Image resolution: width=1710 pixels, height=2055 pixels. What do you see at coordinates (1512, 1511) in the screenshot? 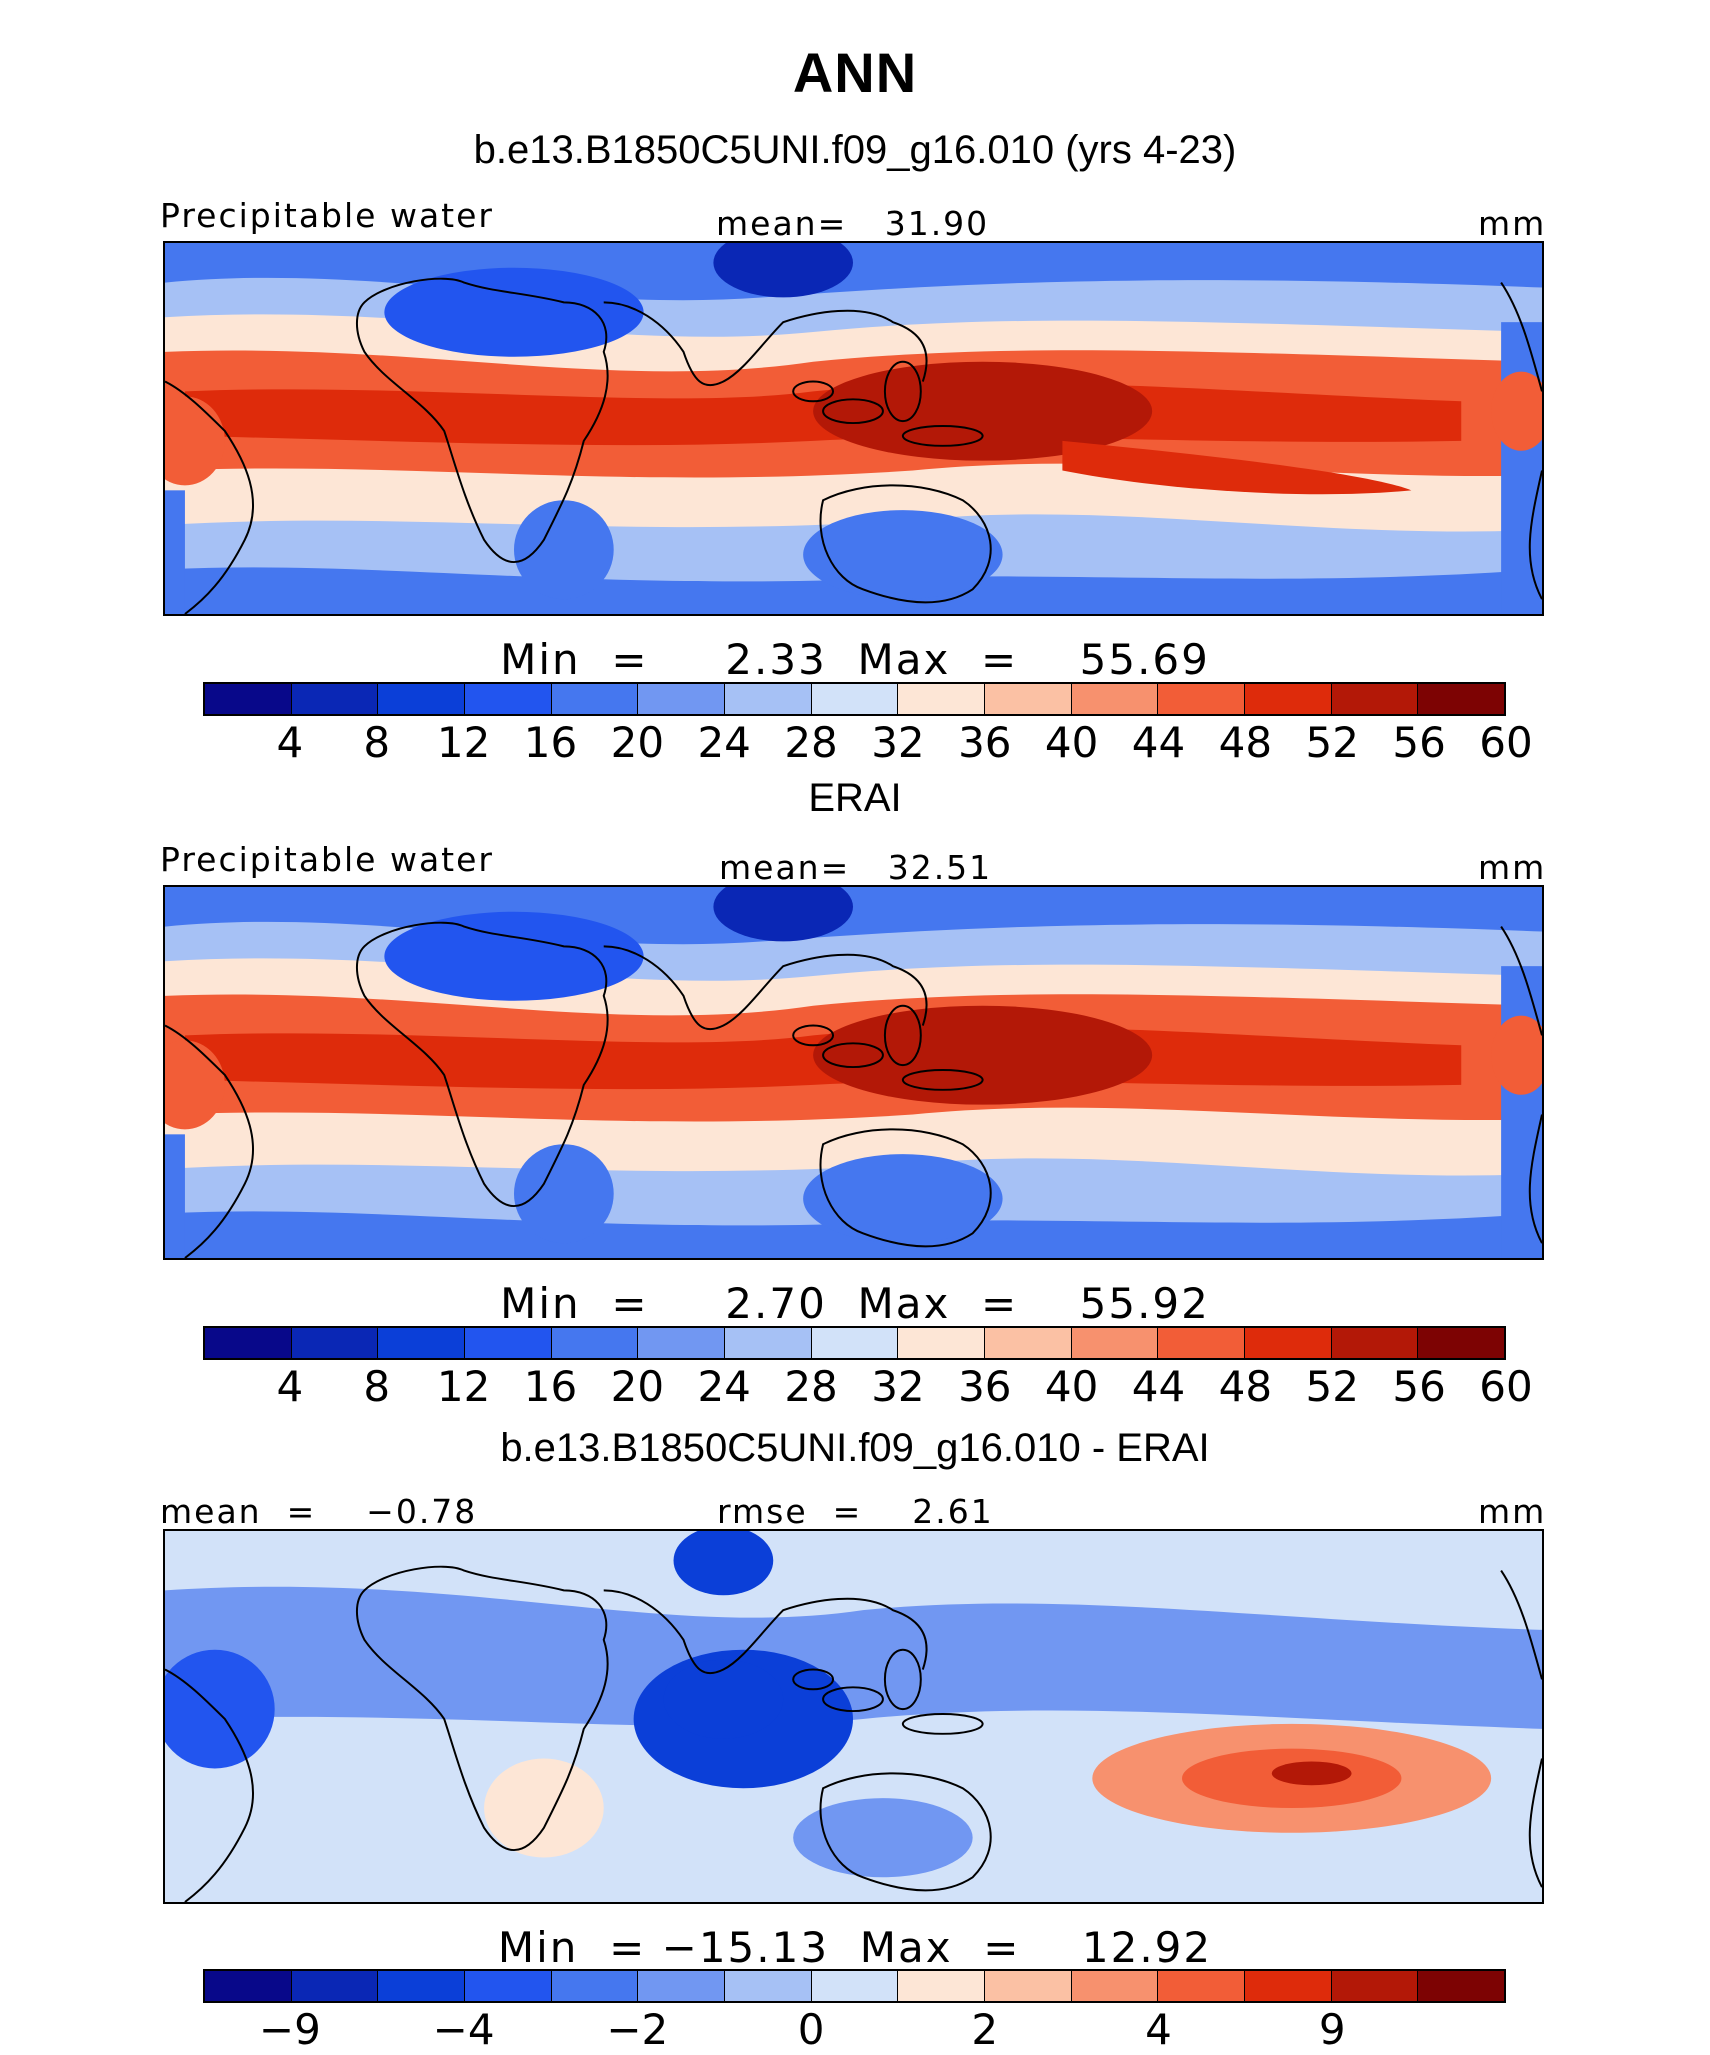
I see `panel-3-units-label: mm` at bounding box center [1512, 1511].